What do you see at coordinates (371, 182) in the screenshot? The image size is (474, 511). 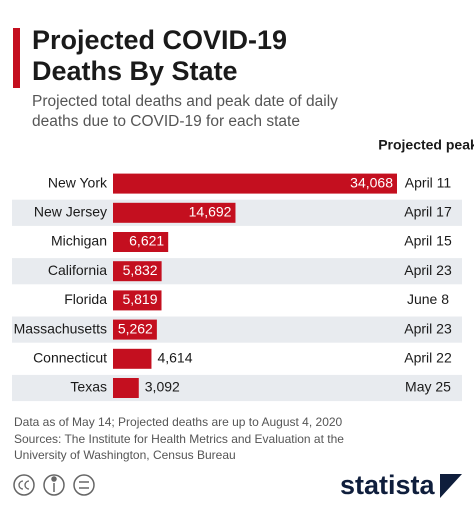 I see `value-label: 34,068` at bounding box center [371, 182].